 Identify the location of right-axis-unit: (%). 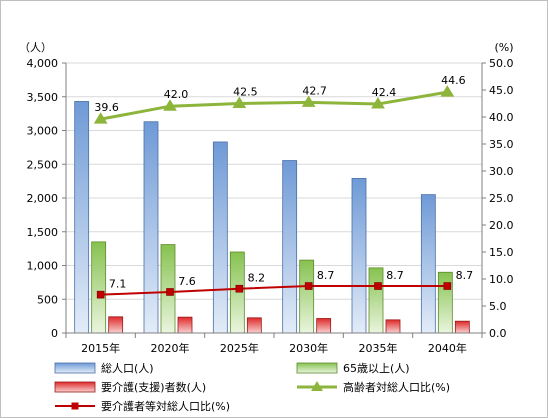
(503, 47).